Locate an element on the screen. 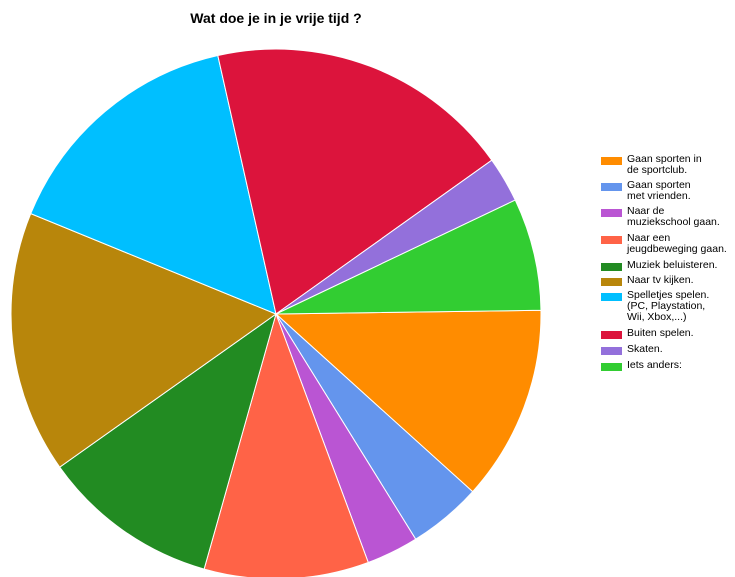 This screenshot has width=735, height=577. legend-label: jeugdbeweging gaan. is located at coordinates (677, 249).